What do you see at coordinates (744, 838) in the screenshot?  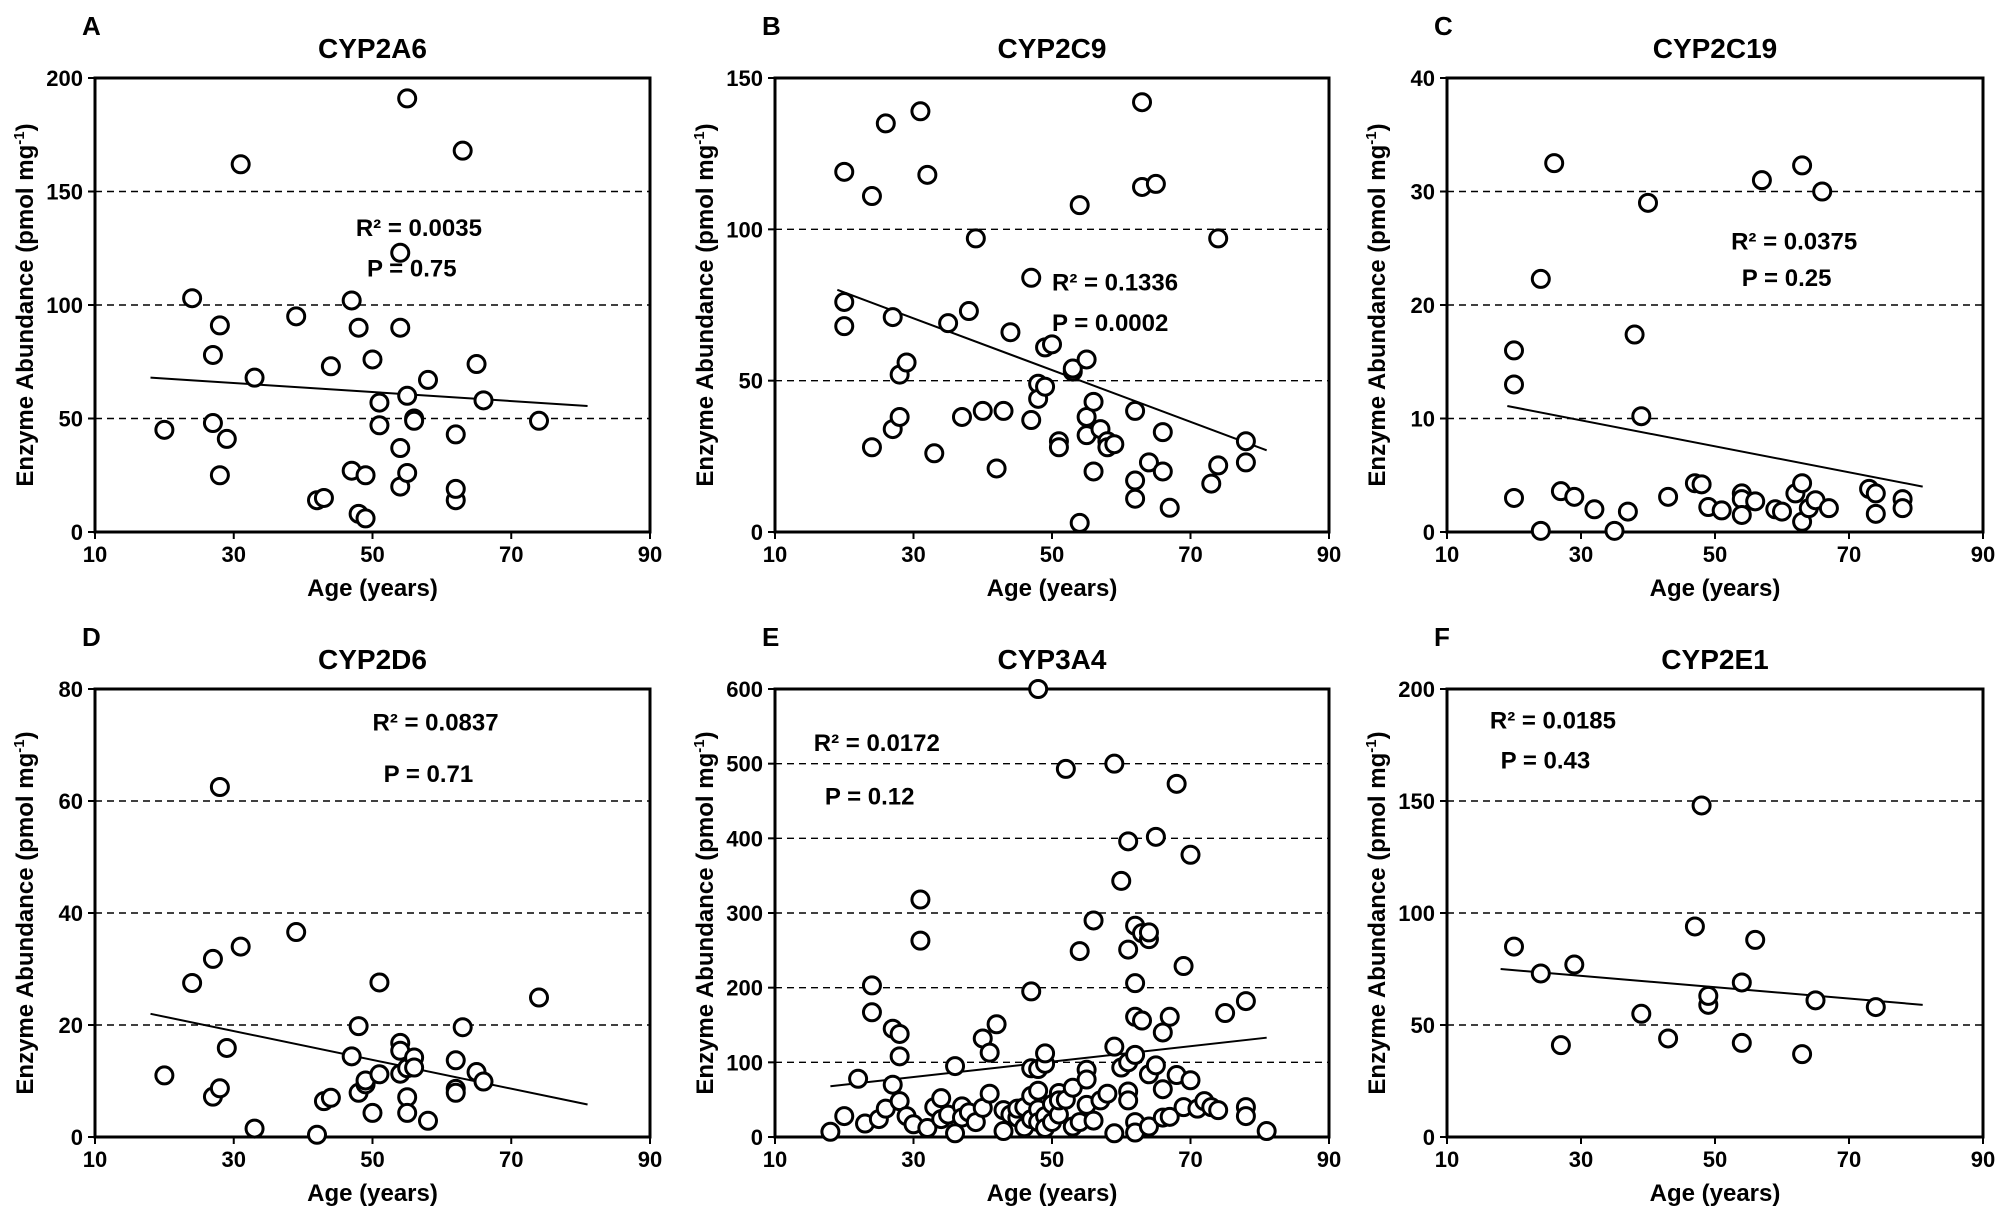 I see `y-tick-label: 400` at bounding box center [744, 838].